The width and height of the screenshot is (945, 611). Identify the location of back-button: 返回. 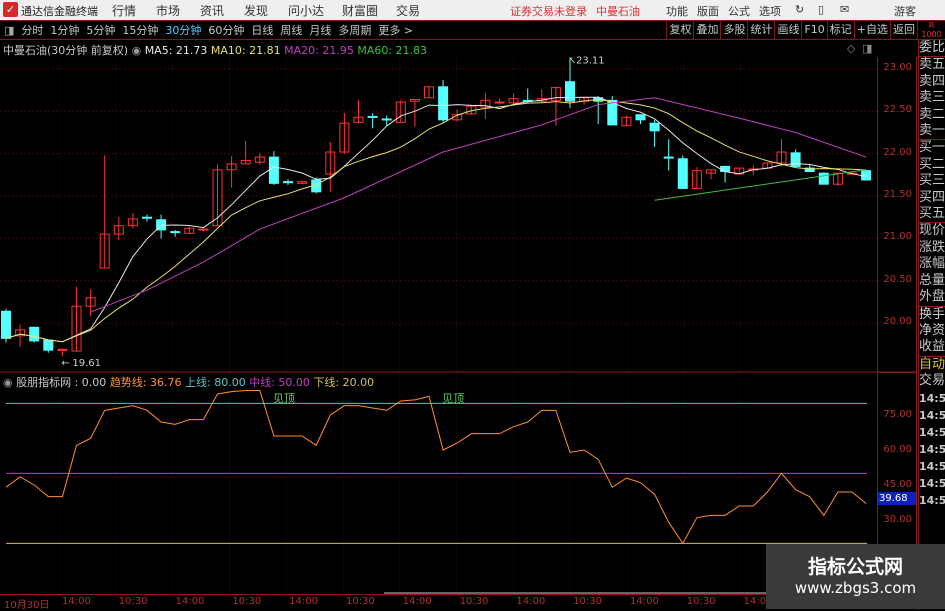
(903, 30).